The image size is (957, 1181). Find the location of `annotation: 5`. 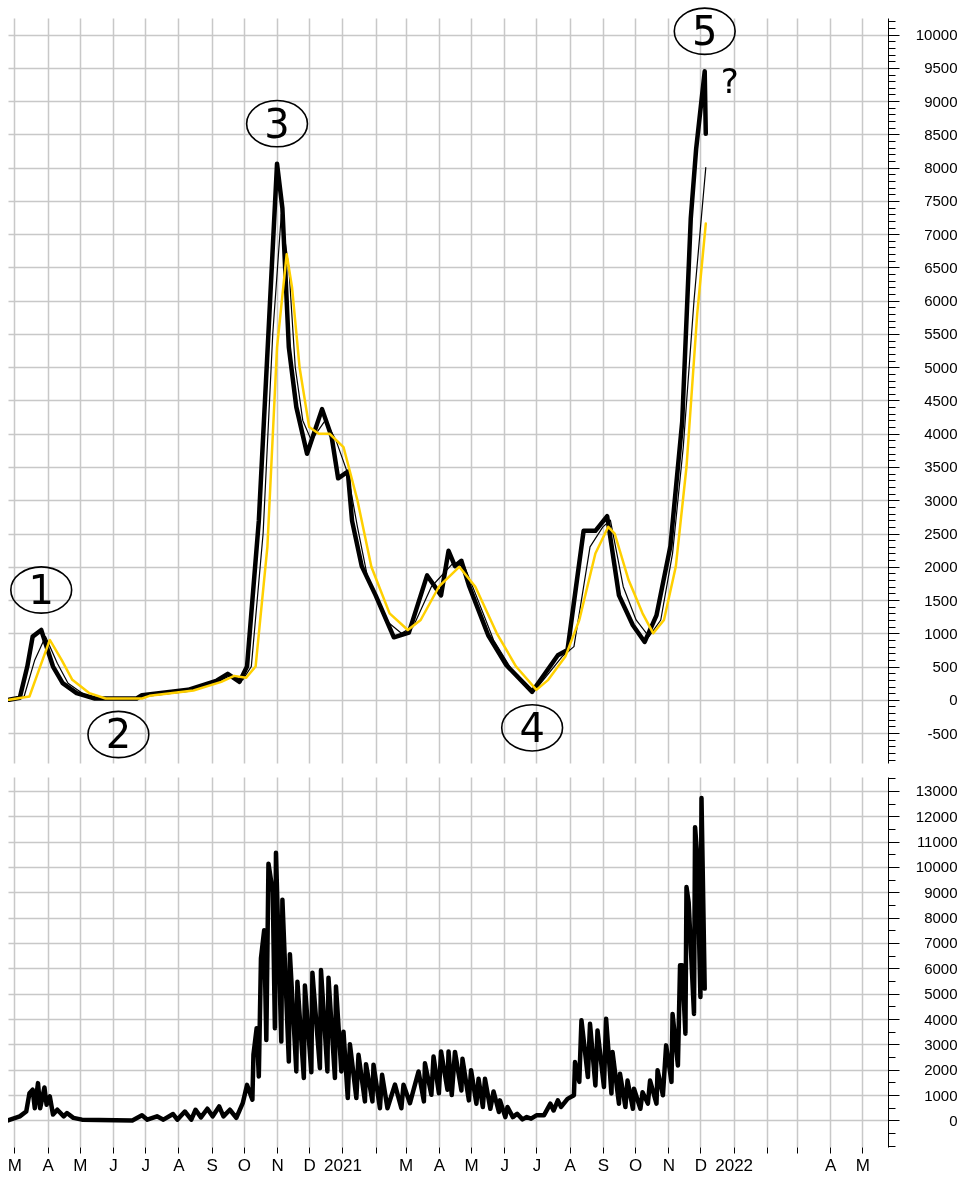

annotation: 5 is located at coordinates (704, 31).